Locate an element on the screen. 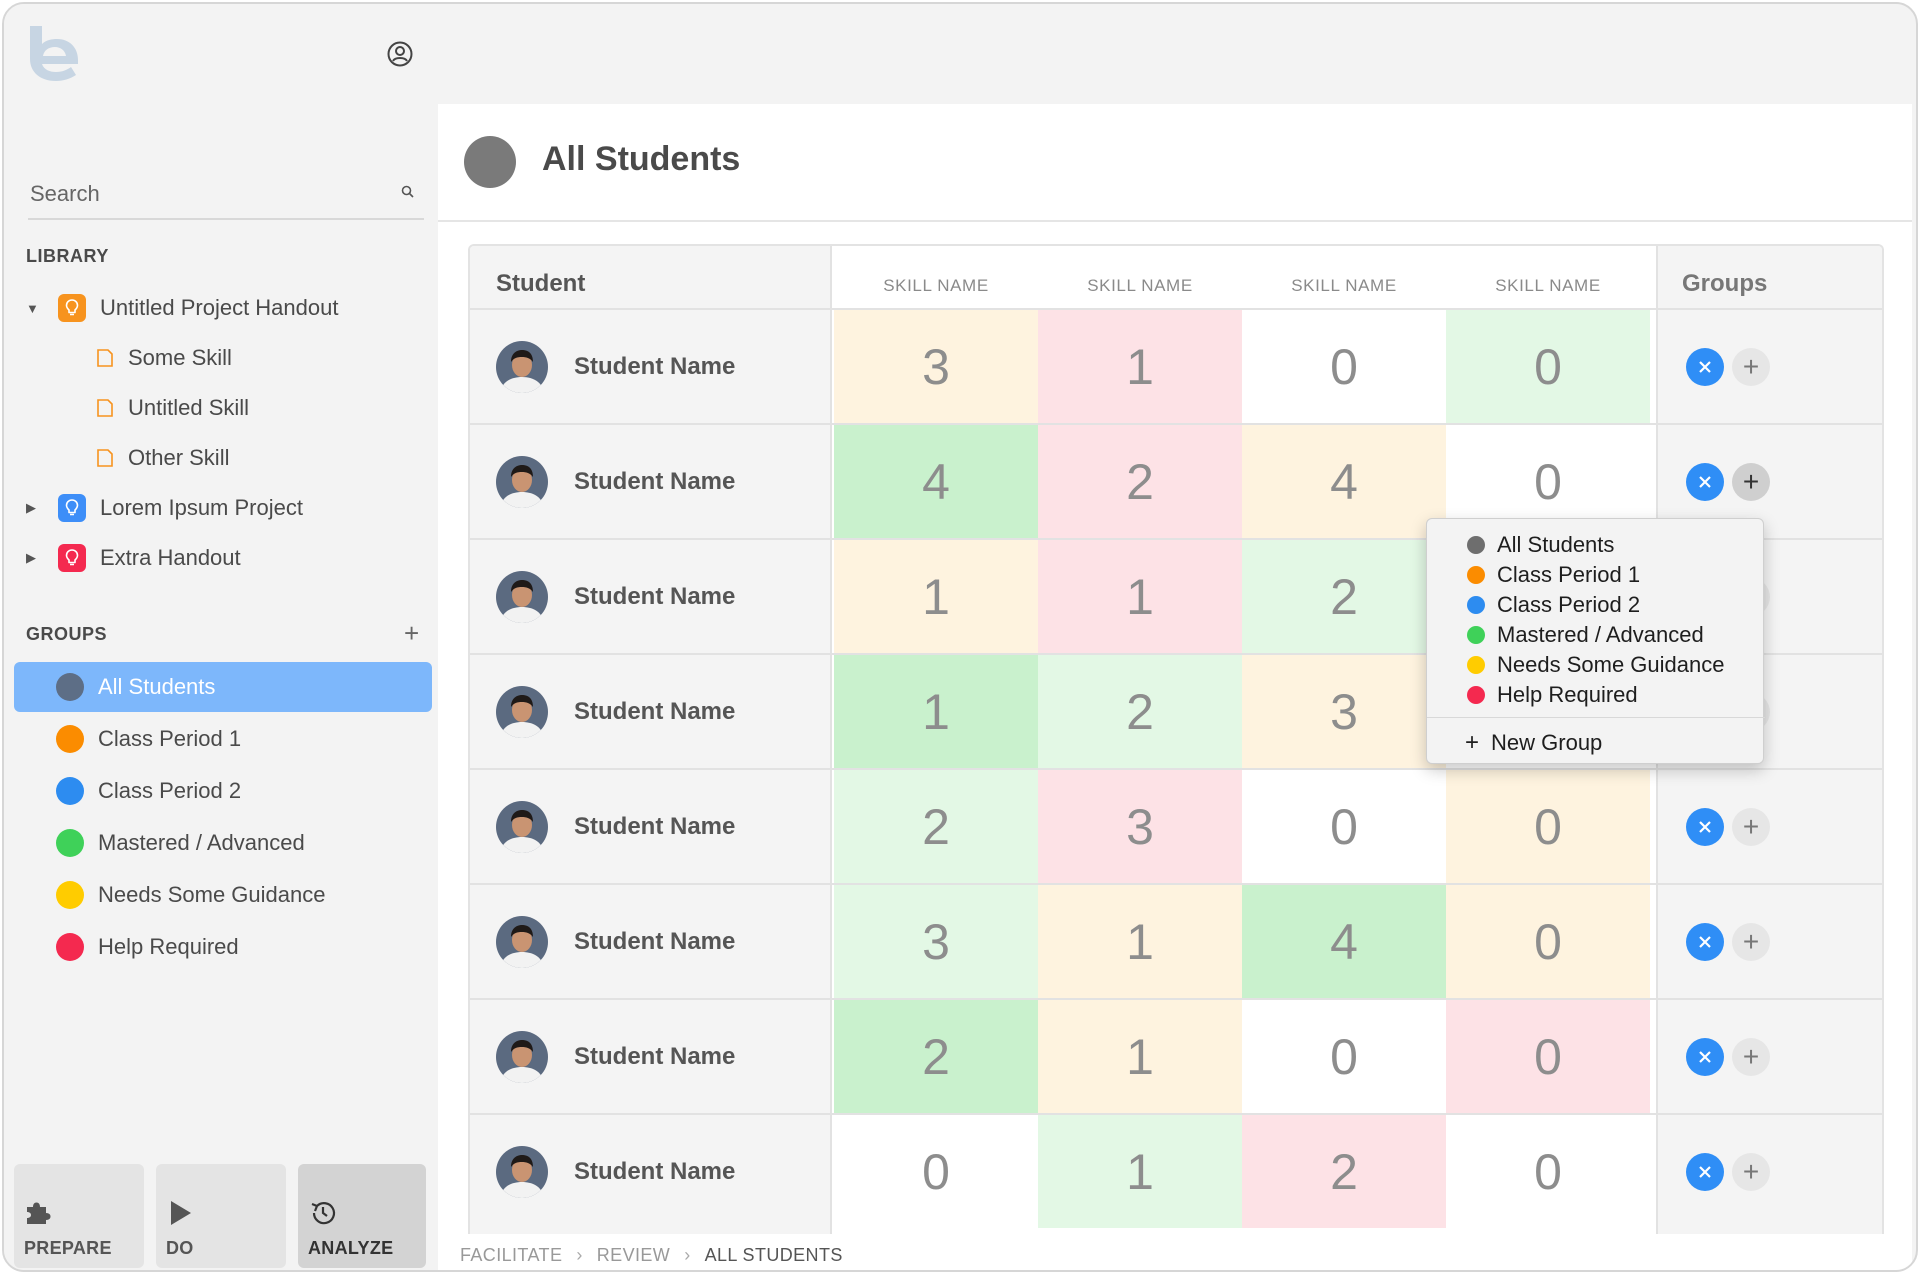 This screenshot has width=1920, height=1276. add-group-button: + is located at coordinates (412, 633).